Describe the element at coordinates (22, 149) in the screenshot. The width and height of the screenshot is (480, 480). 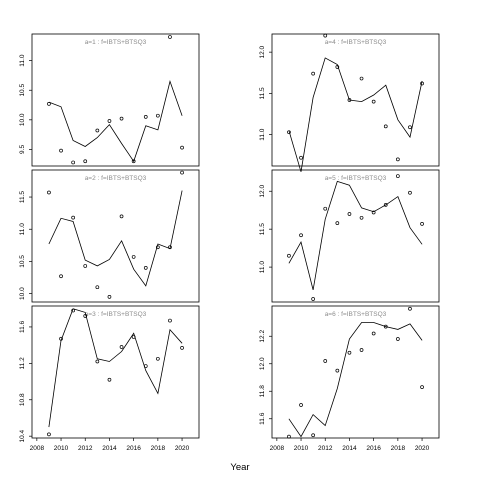
I see `y-tick-label: 9.5` at that location.